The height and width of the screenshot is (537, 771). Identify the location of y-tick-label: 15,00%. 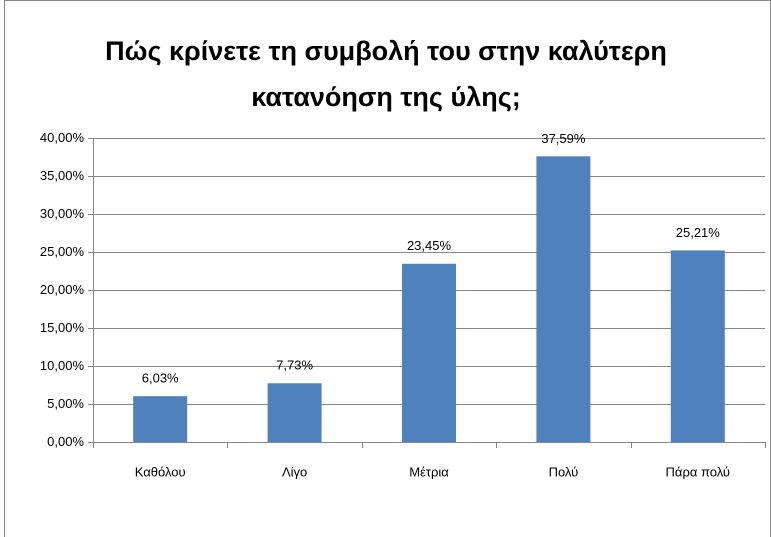
(62, 327).